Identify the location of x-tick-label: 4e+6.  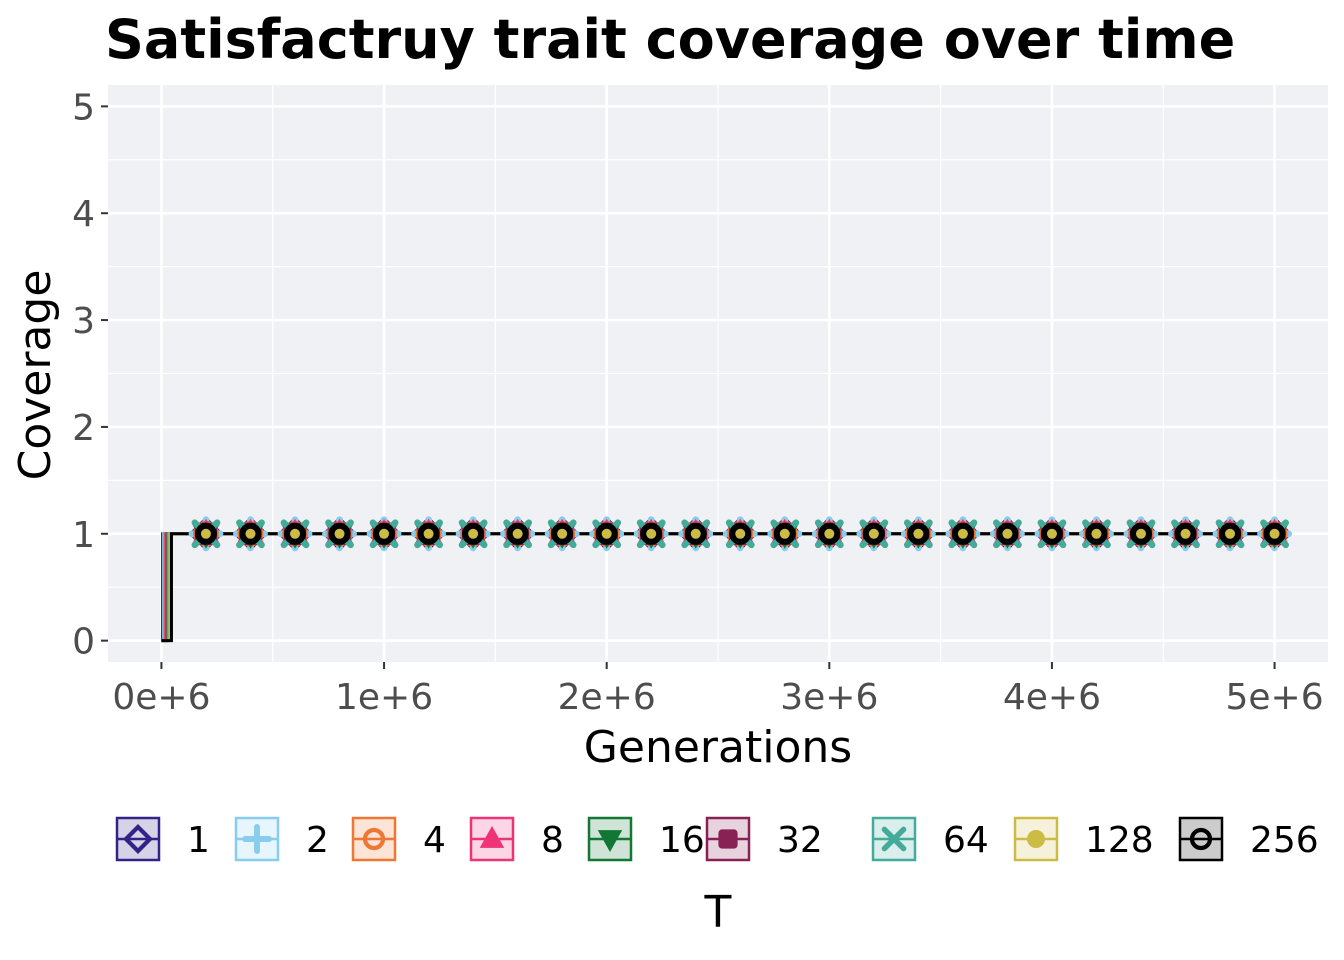
(1052, 697).